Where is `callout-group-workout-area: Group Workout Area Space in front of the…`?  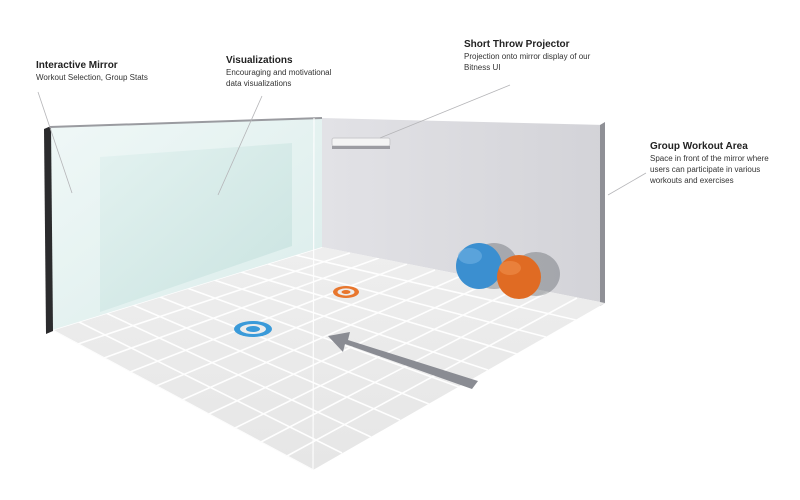
callout-group-workout-area: Group Workout Area Space in front of the… is located at coordinates (722, 163).